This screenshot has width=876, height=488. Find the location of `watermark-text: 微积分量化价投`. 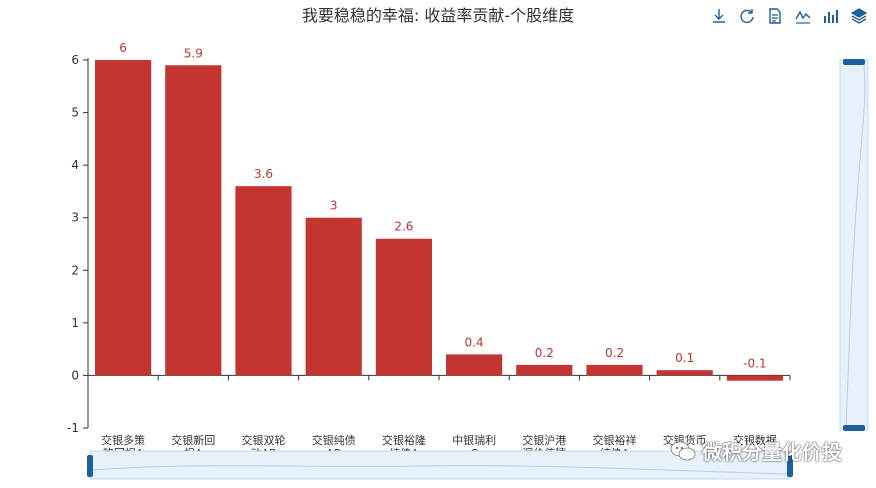

watermark-text: 微积分量化价投 is located at coordinates (772, 452).